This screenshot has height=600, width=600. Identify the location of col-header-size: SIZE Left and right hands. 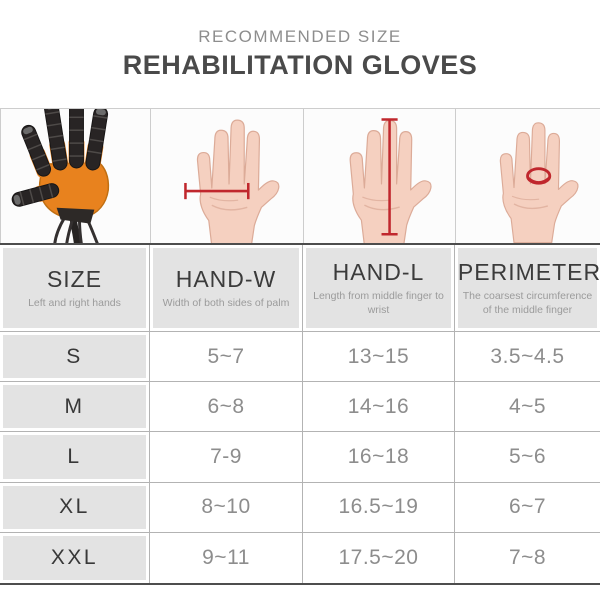
(75, 288).